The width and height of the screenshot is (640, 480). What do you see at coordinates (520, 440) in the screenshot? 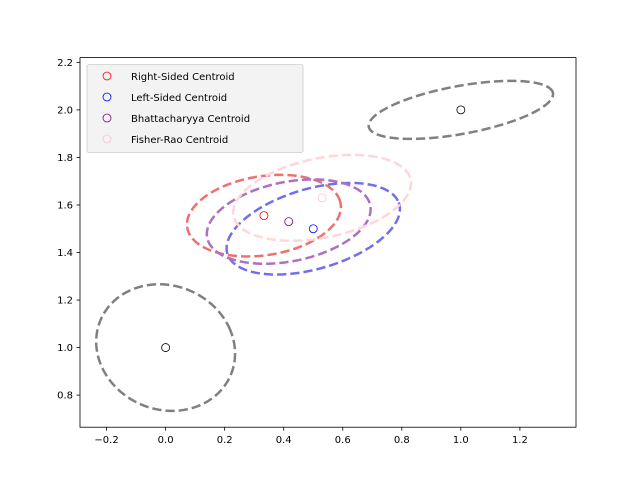
I see `x-tick-label: 1.2` at bounding box center [520, 440].